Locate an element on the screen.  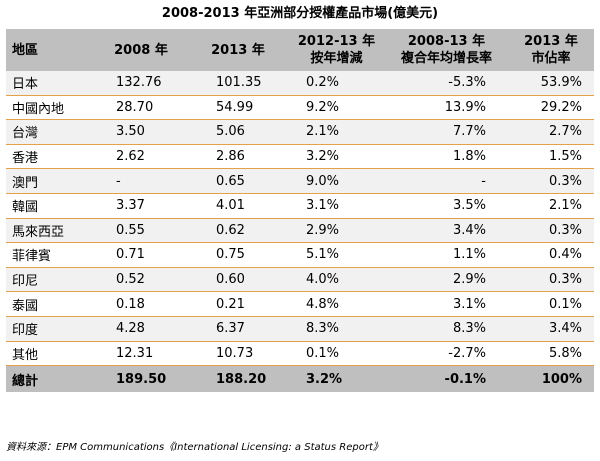
cell-market-share: 53.9% is located at coordinates (551, 83).